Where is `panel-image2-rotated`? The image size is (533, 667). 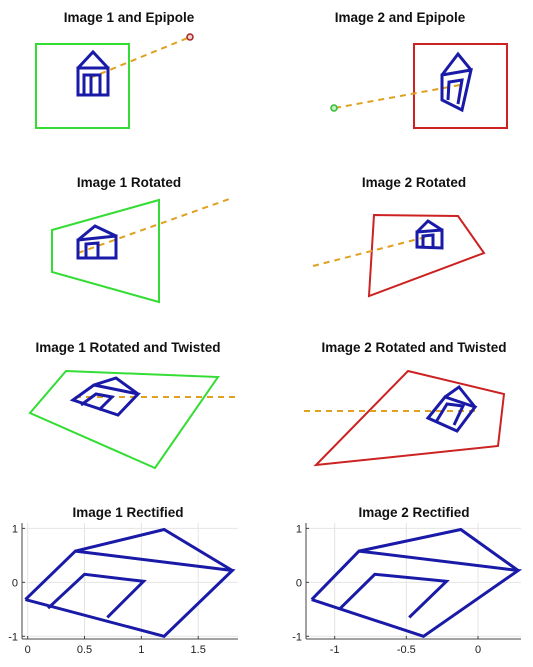 panel-image2-rotated is located at coordinates (399, 255).